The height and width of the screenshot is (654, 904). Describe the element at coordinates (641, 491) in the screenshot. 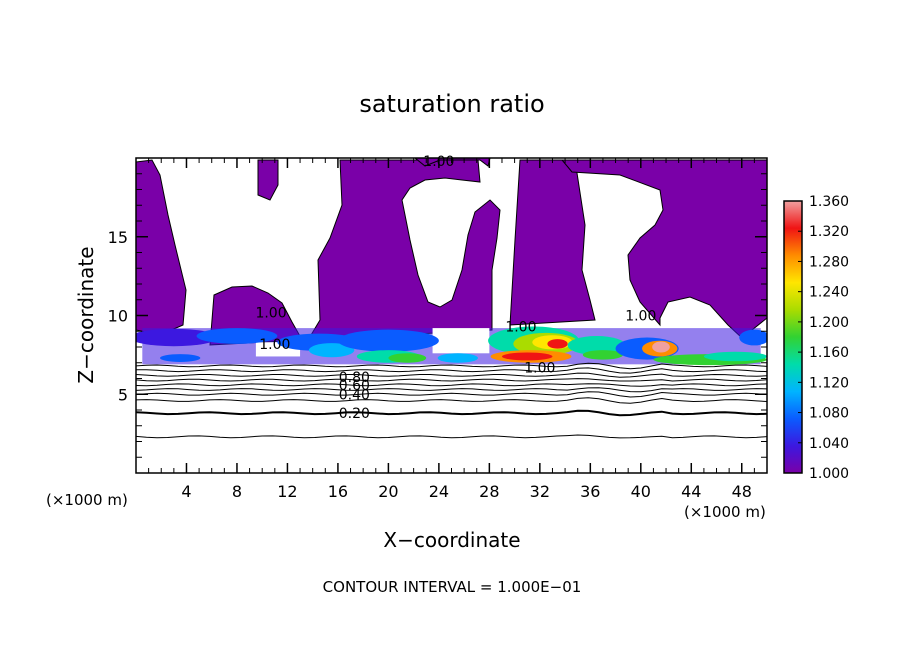

I see `x-tick-label: 40` at that location.